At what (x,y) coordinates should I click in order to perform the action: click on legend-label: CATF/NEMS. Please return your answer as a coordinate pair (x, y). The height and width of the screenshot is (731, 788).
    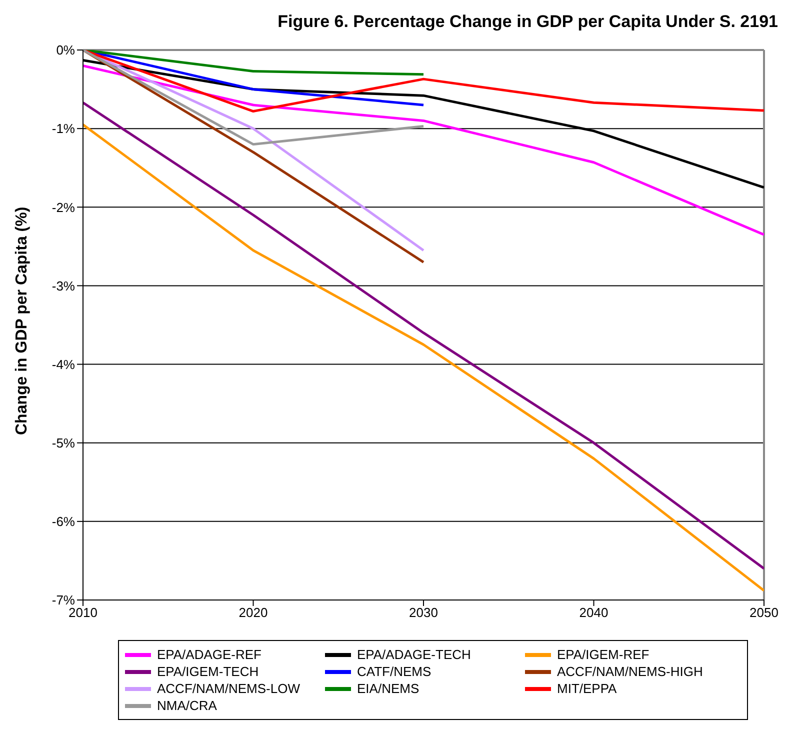
    Looking at the image, I should click on (394, 671).